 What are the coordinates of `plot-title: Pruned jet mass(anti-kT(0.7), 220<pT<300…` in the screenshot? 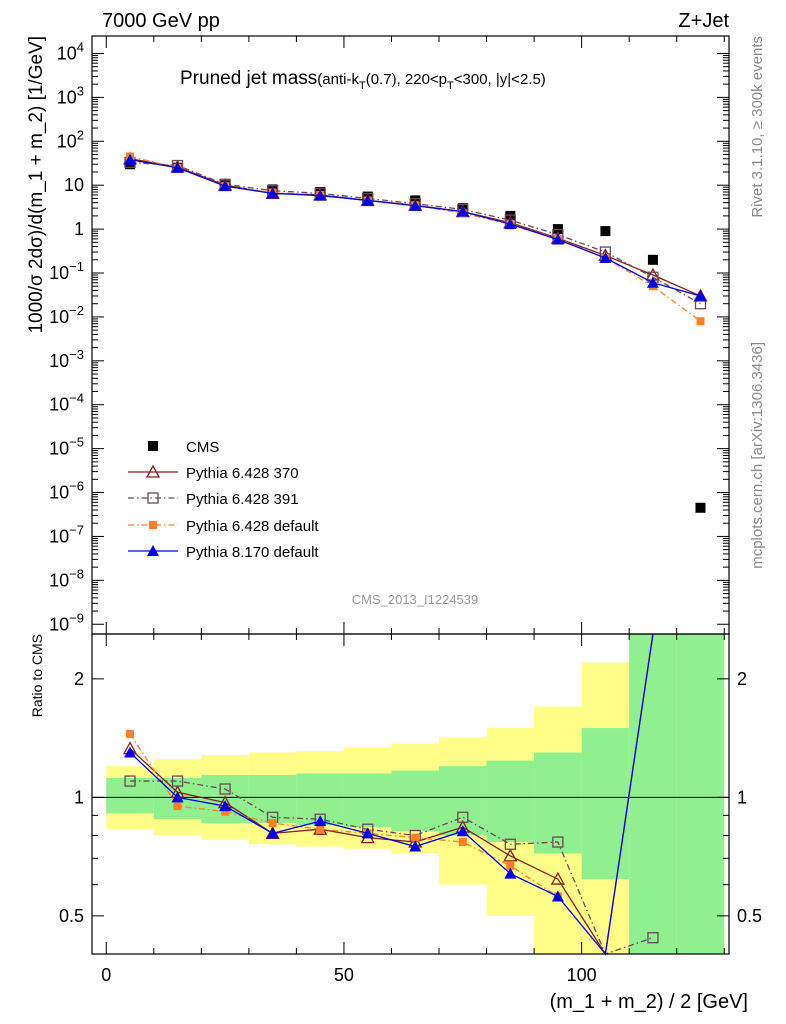 It's located at (363, 80).